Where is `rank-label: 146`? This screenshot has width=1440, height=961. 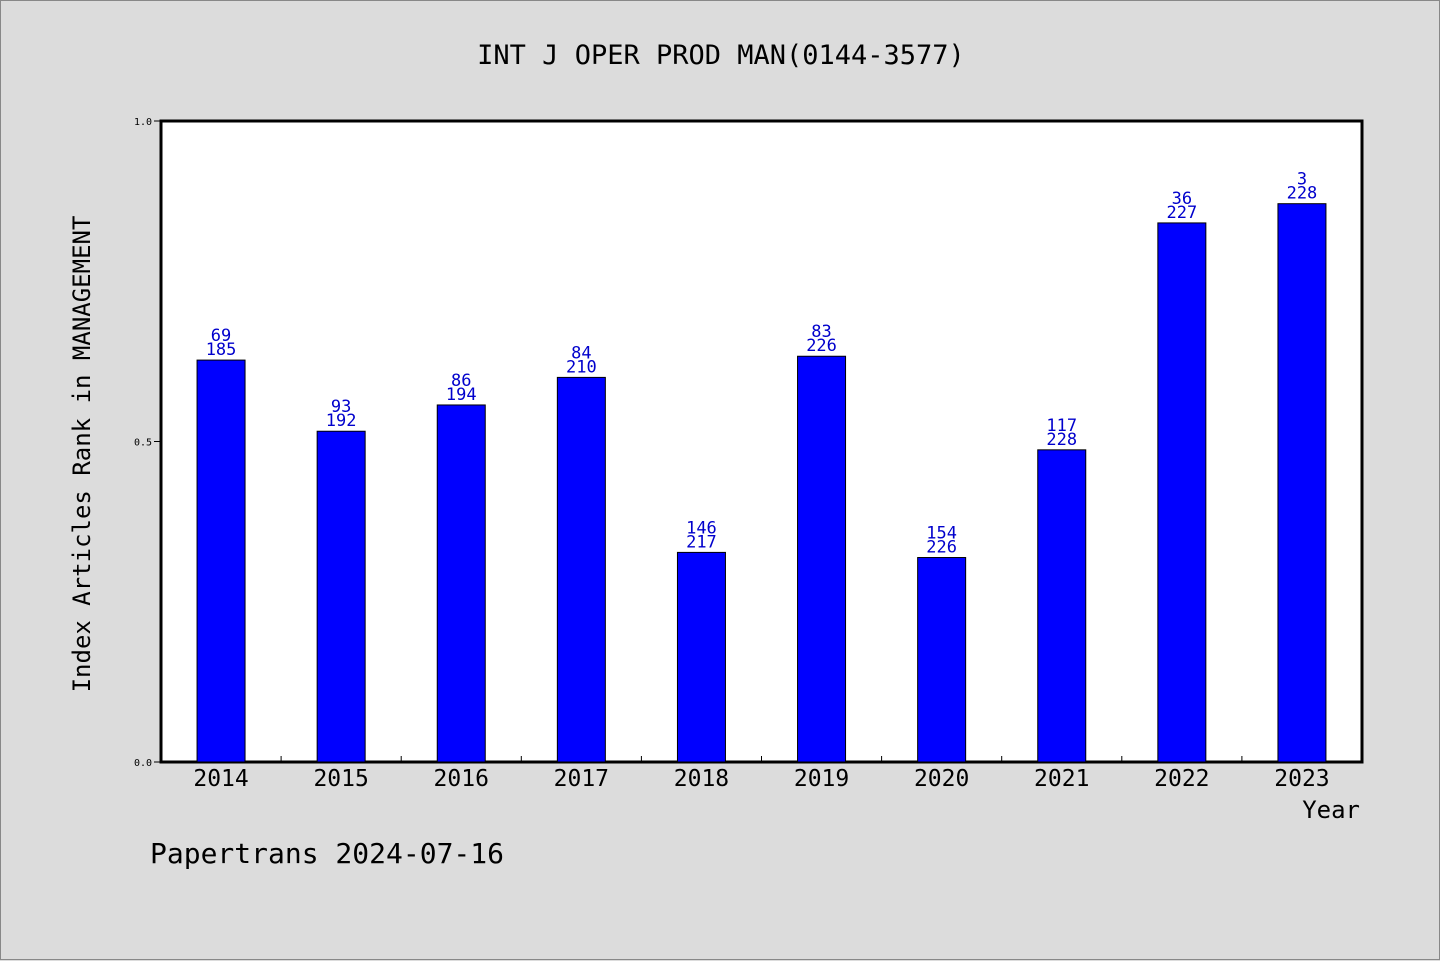
rank-label: 146 is located at coordinates (701, 528).